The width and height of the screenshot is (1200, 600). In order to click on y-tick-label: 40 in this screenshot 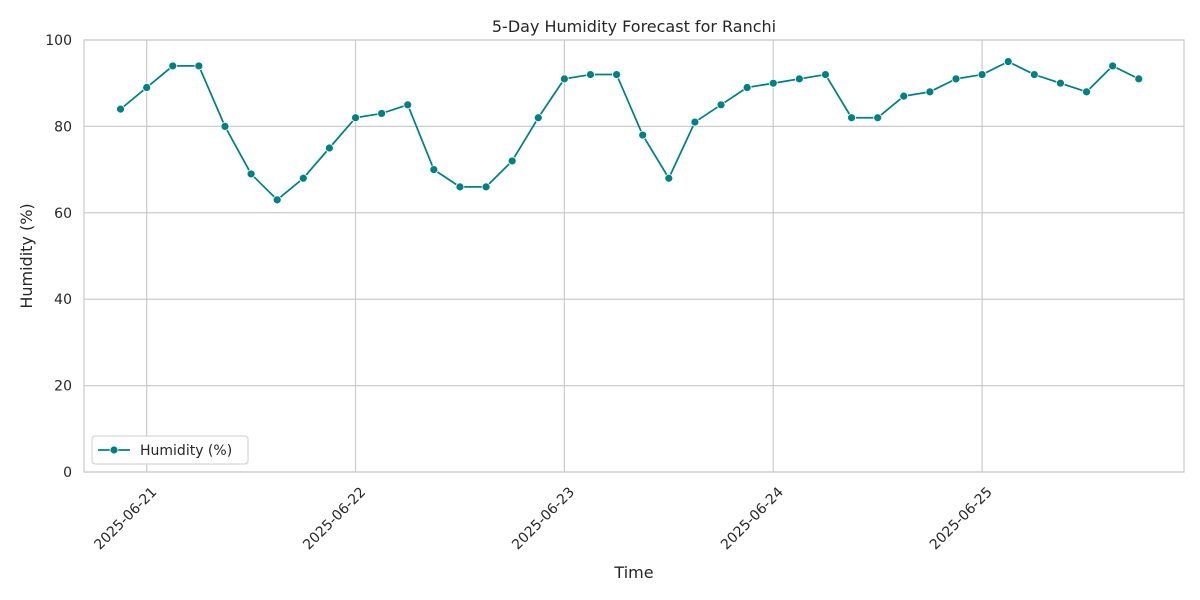, I will do `click(63, 300)`.